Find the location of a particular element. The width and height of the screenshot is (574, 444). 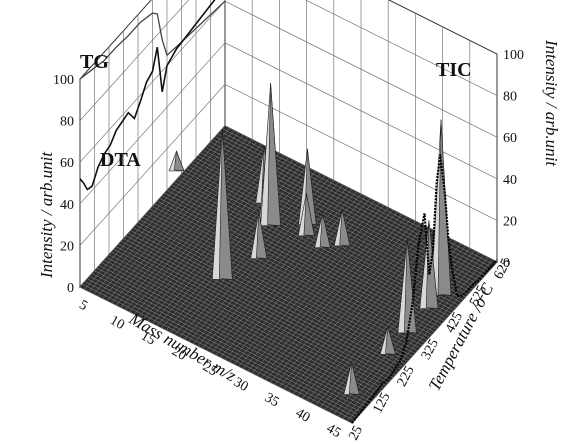

mass-tick-label: 10 is located at coordinates (117, 323).